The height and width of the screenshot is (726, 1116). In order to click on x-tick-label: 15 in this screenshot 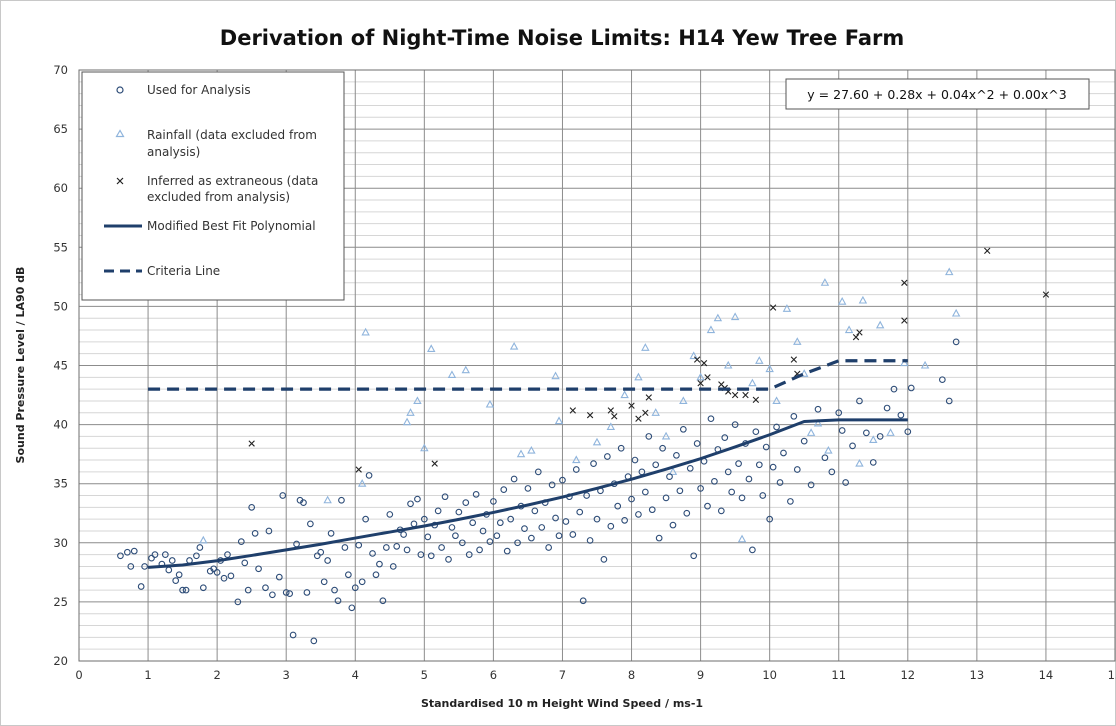, I will do `click(1112, 675)`.